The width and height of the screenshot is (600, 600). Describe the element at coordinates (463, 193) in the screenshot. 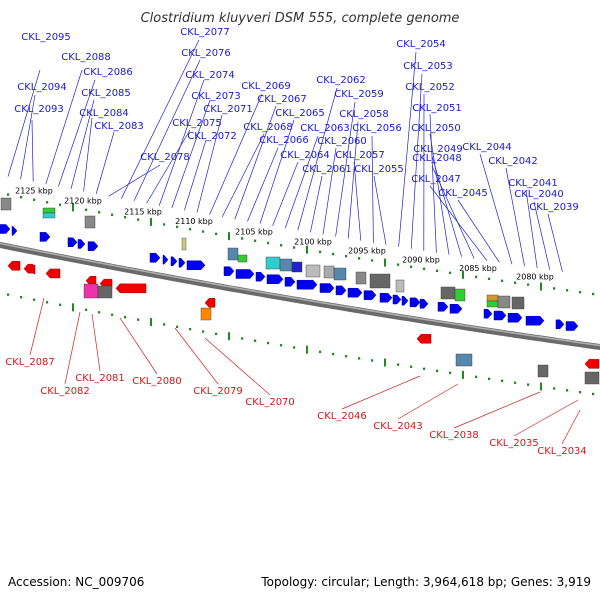

I see `forward-gene-label: CKL_2045` at that location.